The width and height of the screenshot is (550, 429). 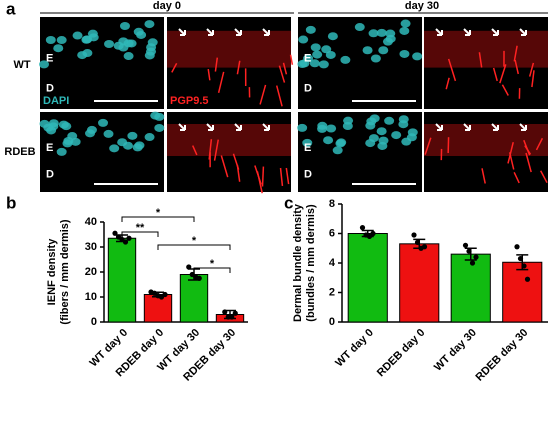 What do you see at coordinates (332, 263) in the screenshot?
I see `y-tick-label: 4` at bounding box center [332, 263].